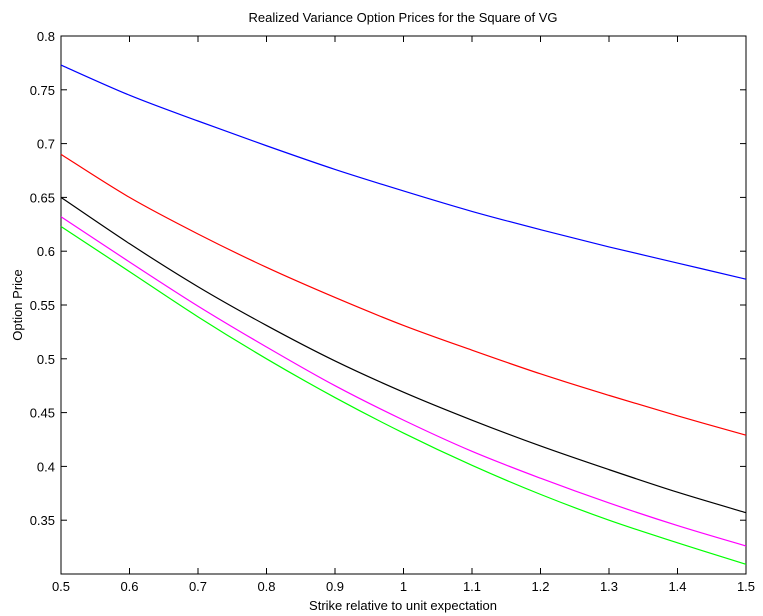  I want to click on x-tick-label: 1.3, so click(609, 586).